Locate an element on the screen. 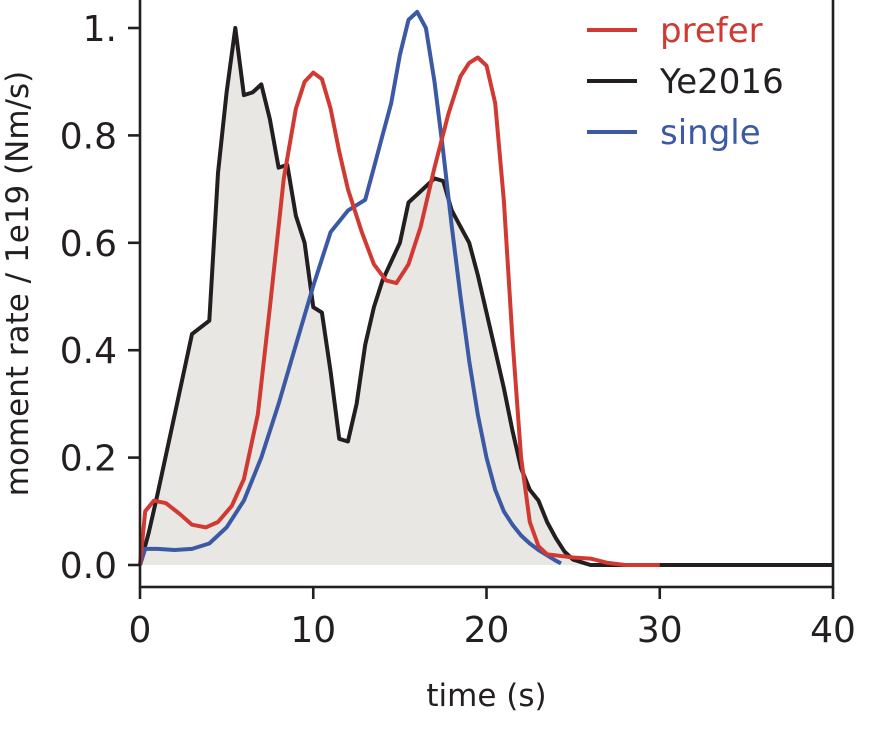 This screenshot has width=873, height=732. y-tick-label: 0.8 is located at coordinates (88, 136).